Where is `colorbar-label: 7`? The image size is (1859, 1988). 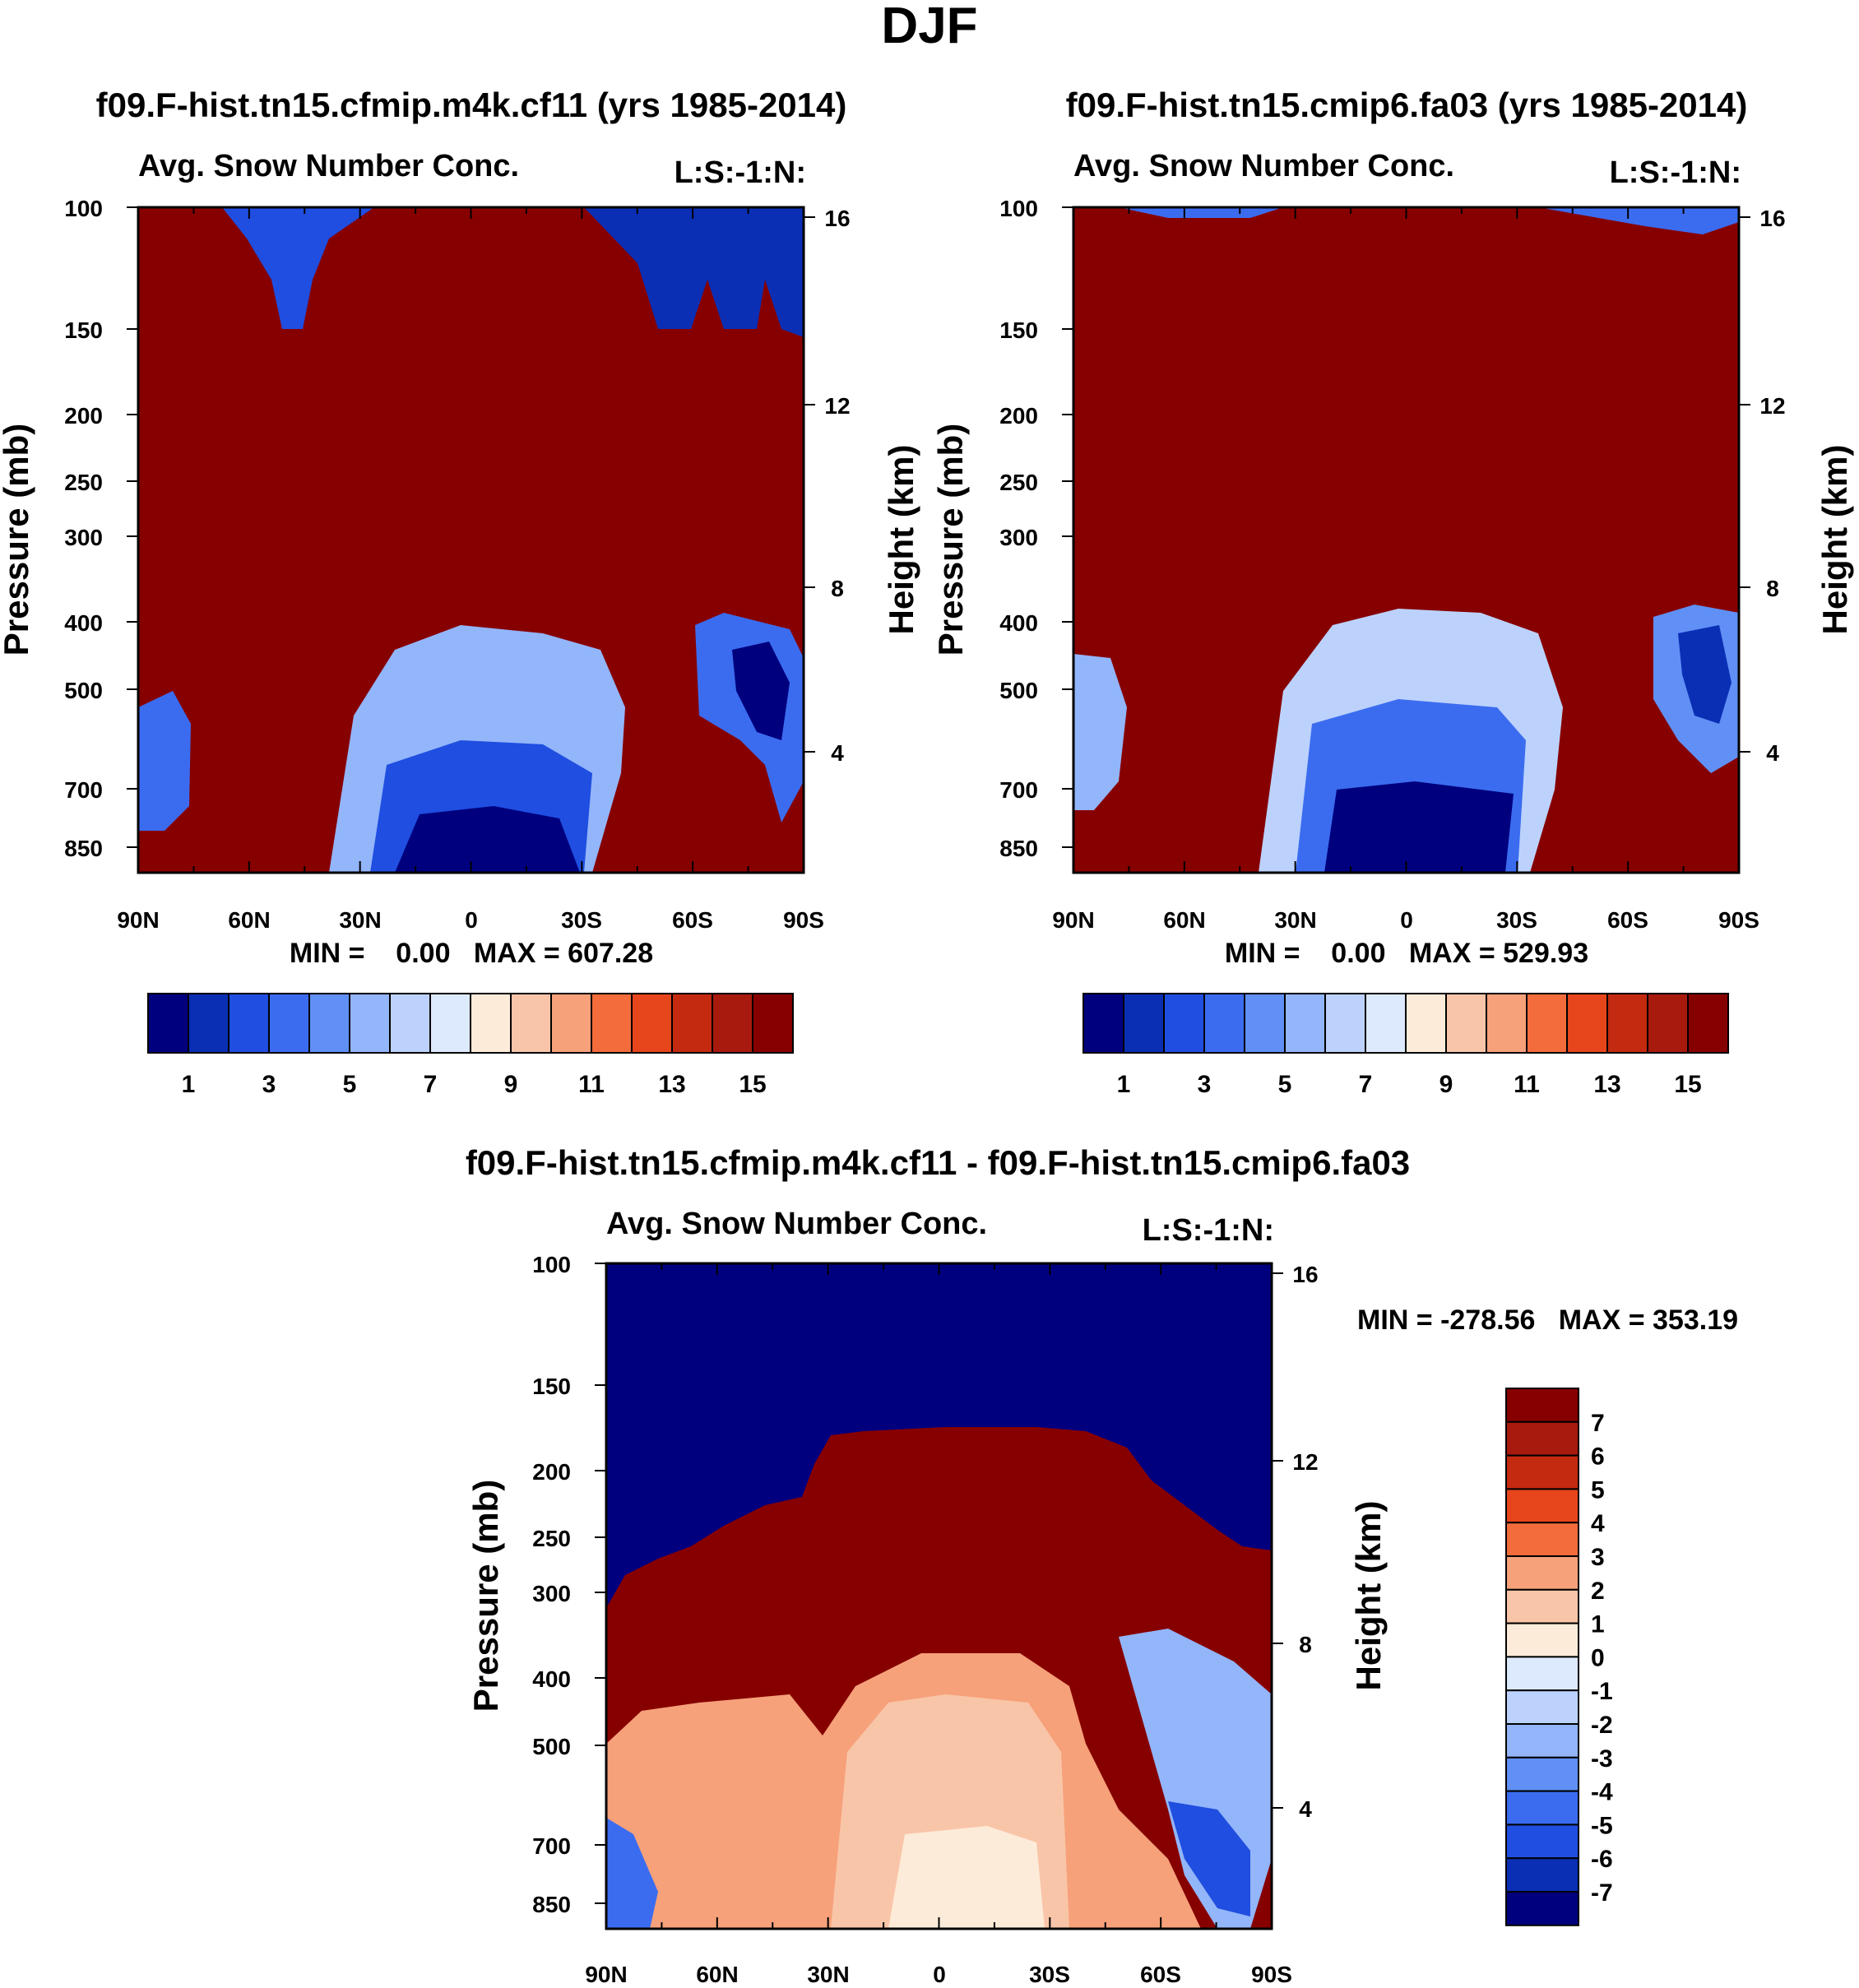
colorbar-label: 7 is located at coordinates (1366, 1085).